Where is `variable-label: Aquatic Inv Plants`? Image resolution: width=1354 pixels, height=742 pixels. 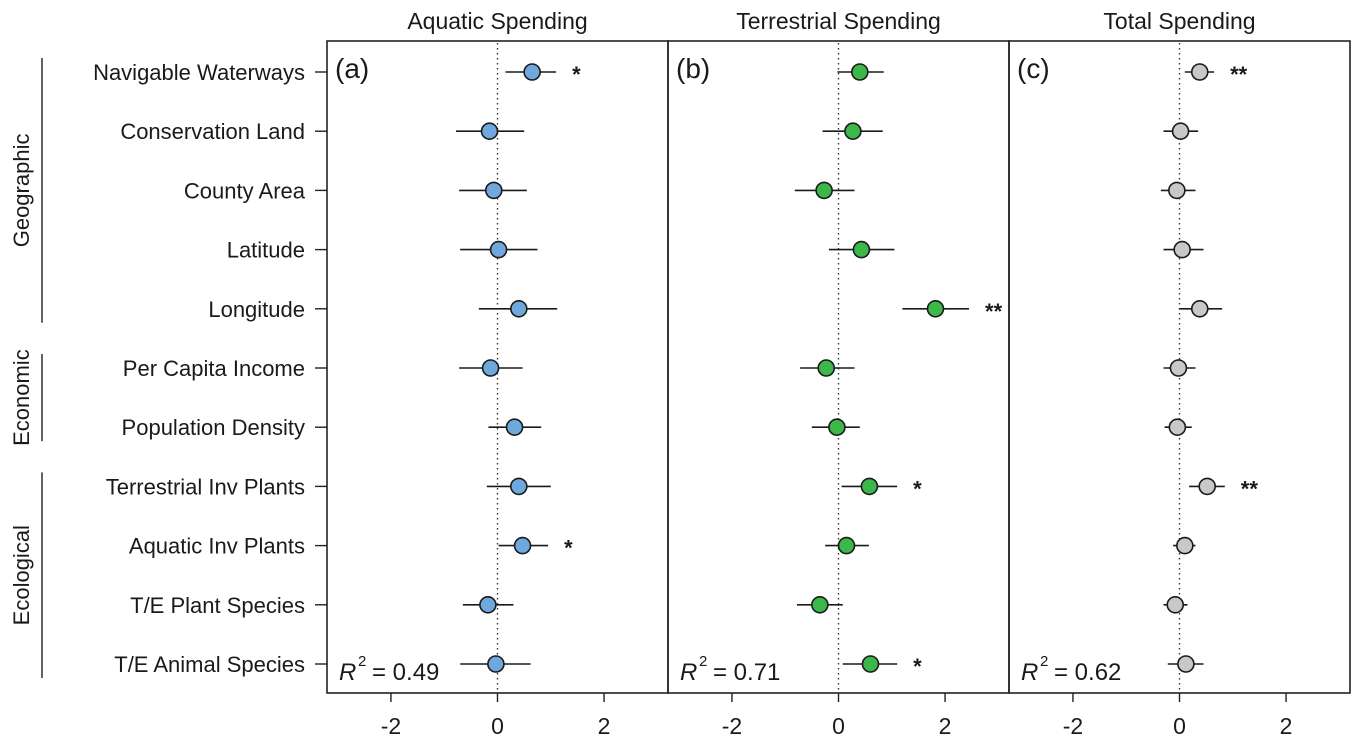 variable-label: Aquatic Inv Plants is located at coordinates (217, 546).